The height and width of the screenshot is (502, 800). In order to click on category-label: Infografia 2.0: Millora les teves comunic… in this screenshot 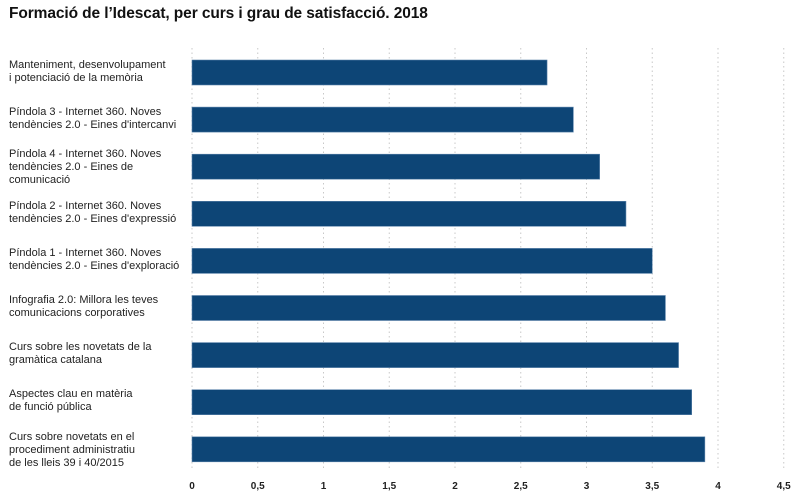, I will do `click(99, 307)`.